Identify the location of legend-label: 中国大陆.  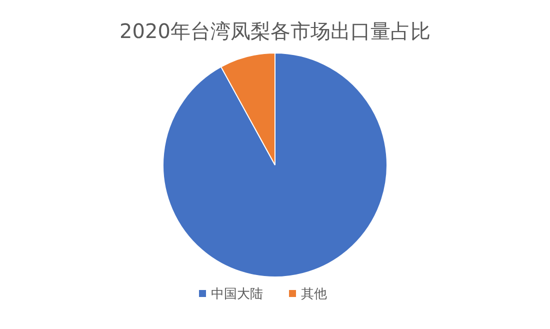
(237, 294).